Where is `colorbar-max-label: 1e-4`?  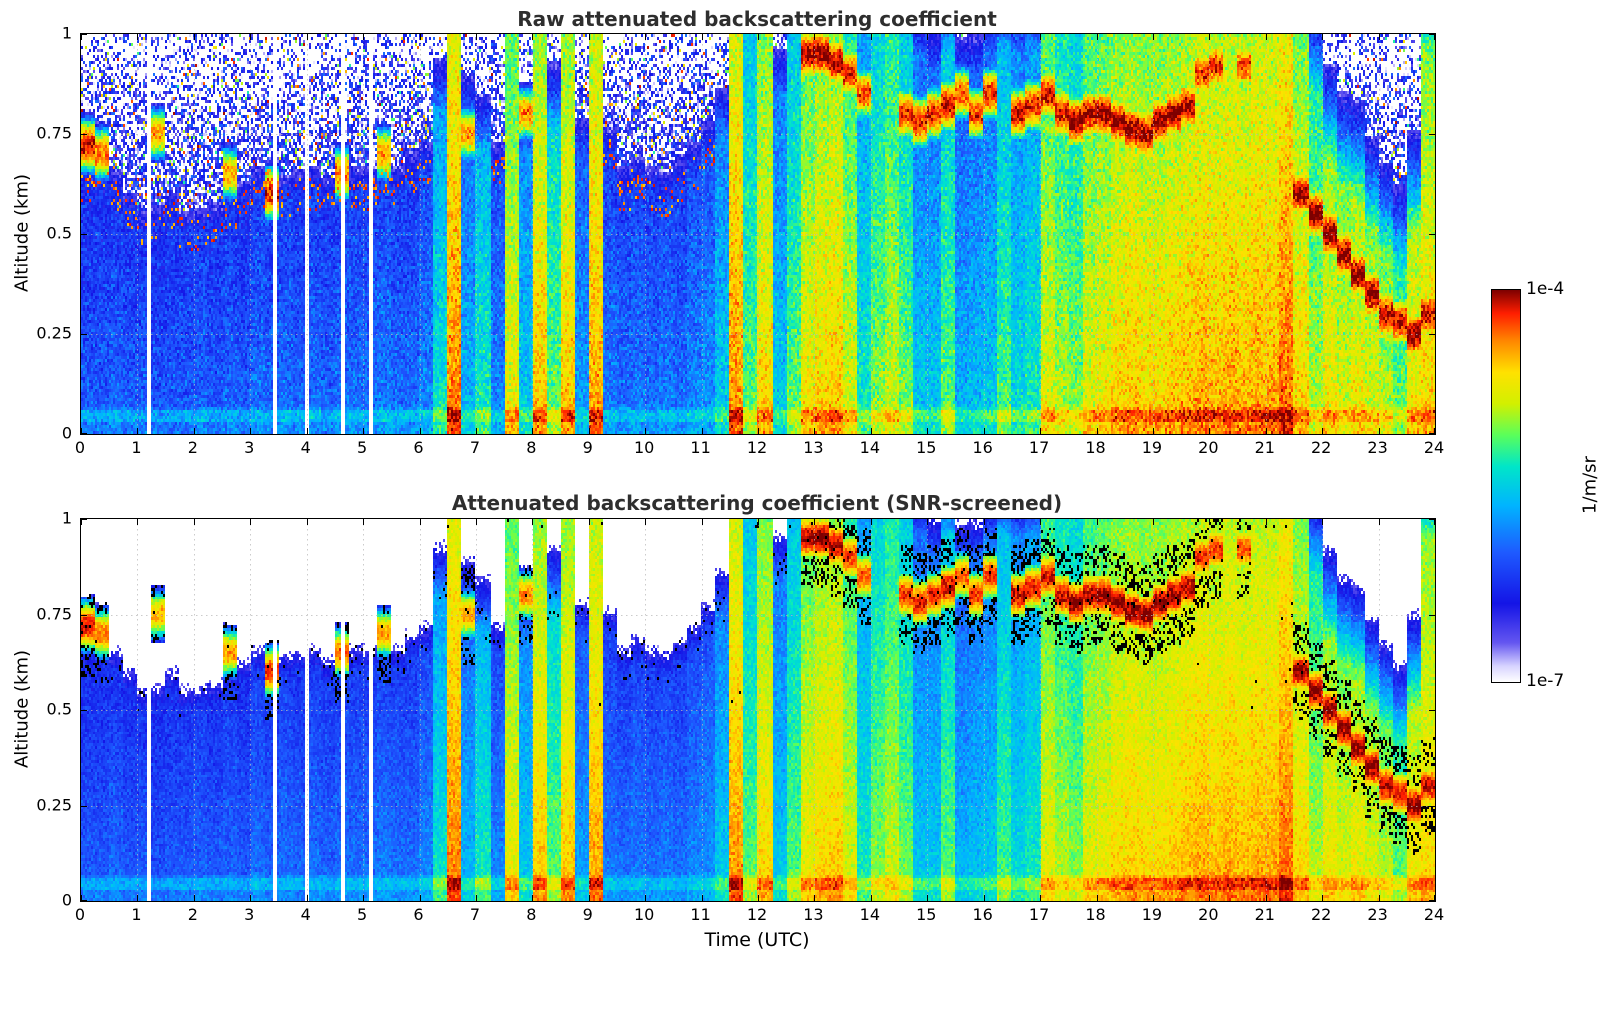
colorbar-max-label: 1e-4 is located at coordinates (1545, 289).